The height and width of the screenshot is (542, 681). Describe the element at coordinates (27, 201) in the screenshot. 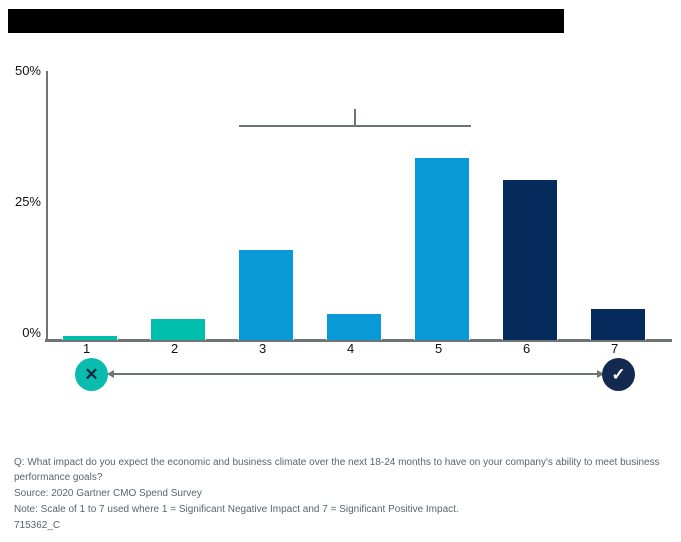

I see `y-tick-label: 25%` at that location.